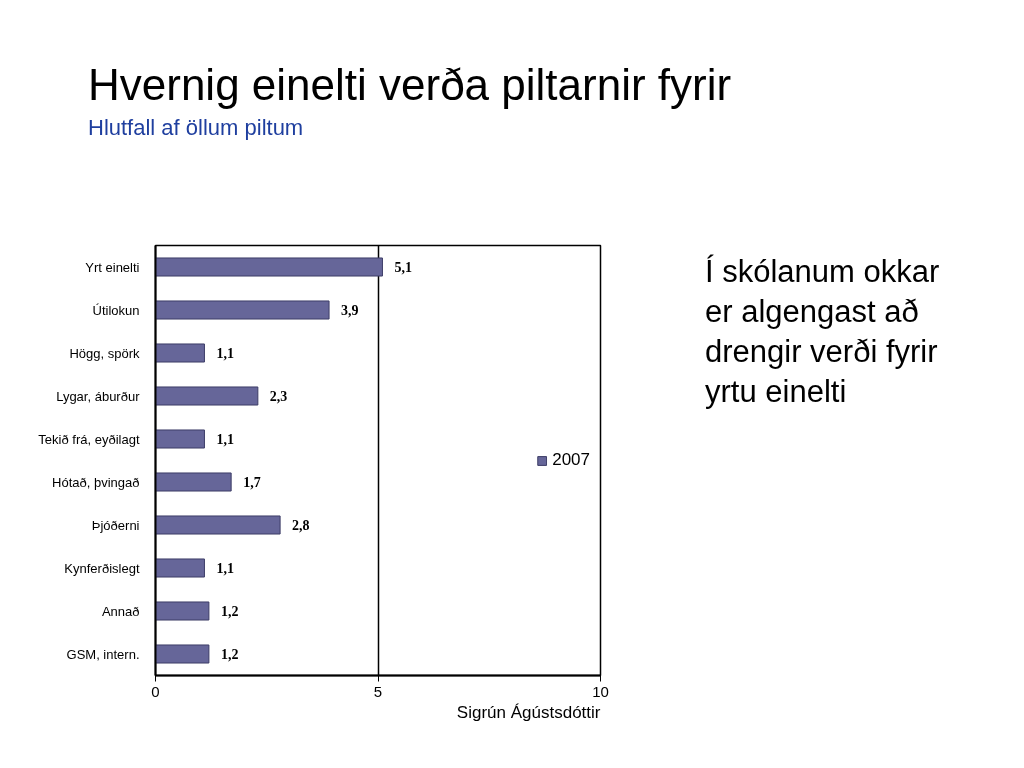  Describe the element at coordinates (115, 525) in the screenshot. I see `y-tick-label: Þjóðerni` at that location.